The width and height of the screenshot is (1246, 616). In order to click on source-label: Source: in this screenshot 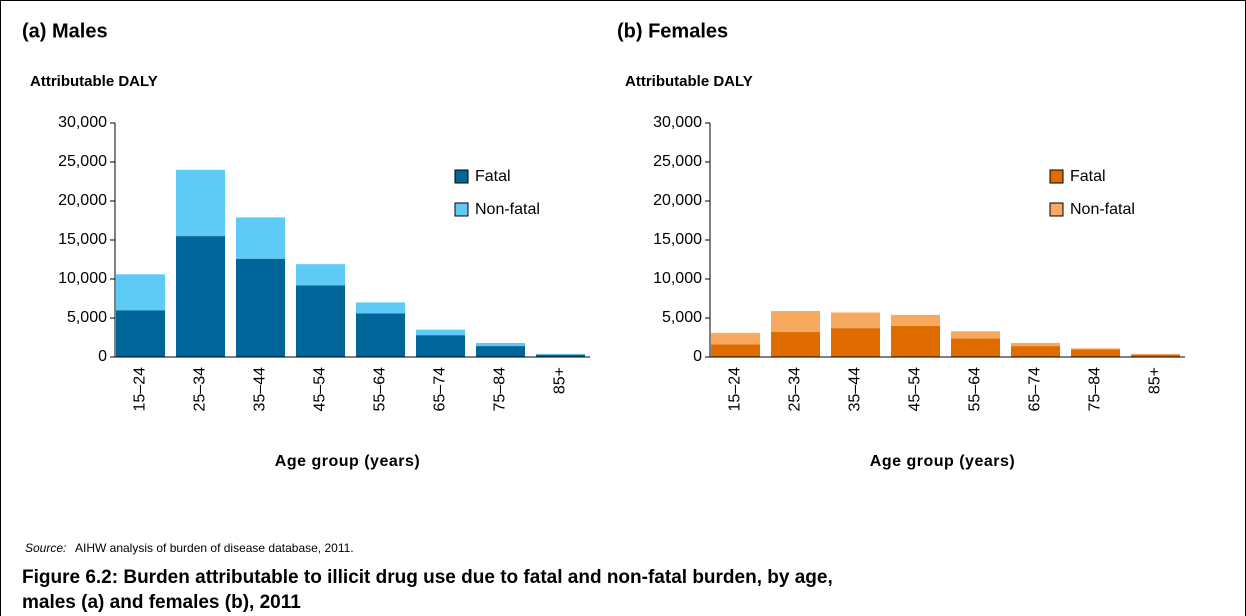, I will do `click(45, 548)`.